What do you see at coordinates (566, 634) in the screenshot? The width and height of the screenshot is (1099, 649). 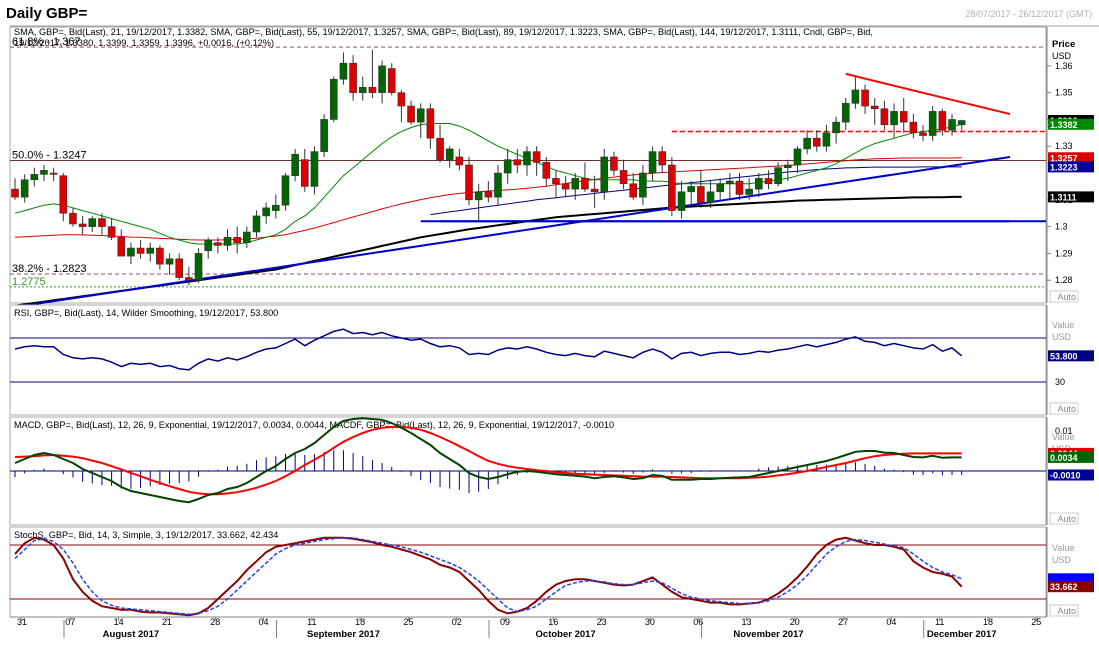 I see `month-label: October 2017` at bounding box center [566, 634].